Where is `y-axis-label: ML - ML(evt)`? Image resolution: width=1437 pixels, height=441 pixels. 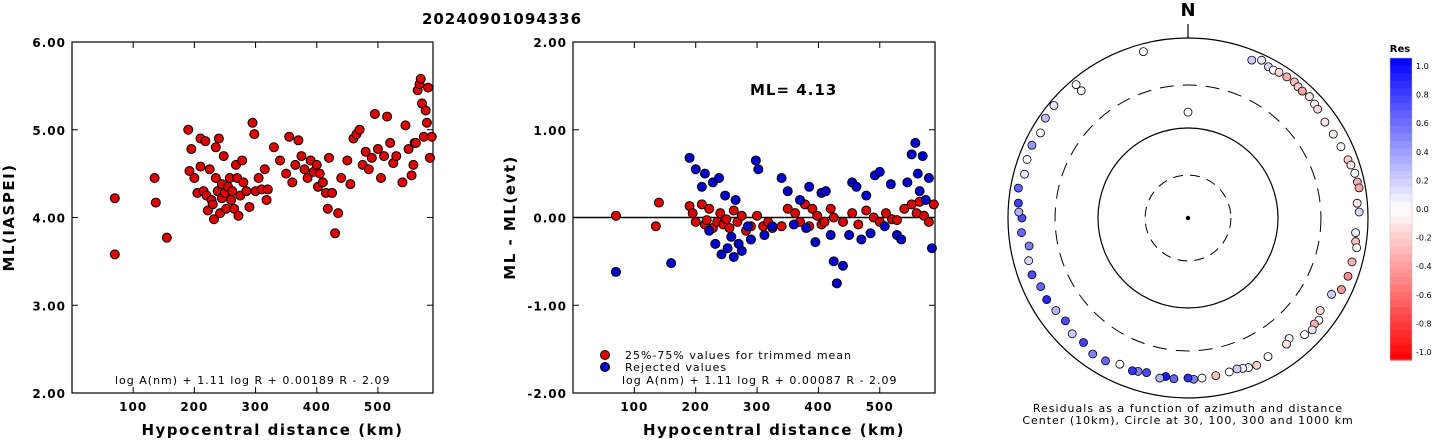 y-axis-label: ML - ML(evt) is located at coordinates (510, 217).